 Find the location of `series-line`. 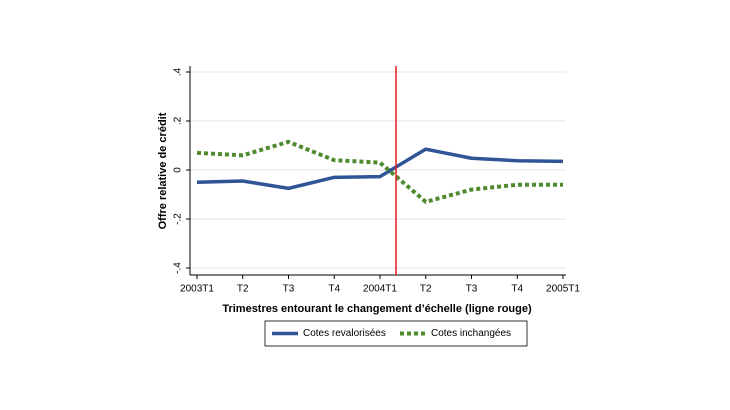

series-line is located at coordinates (380, 169).